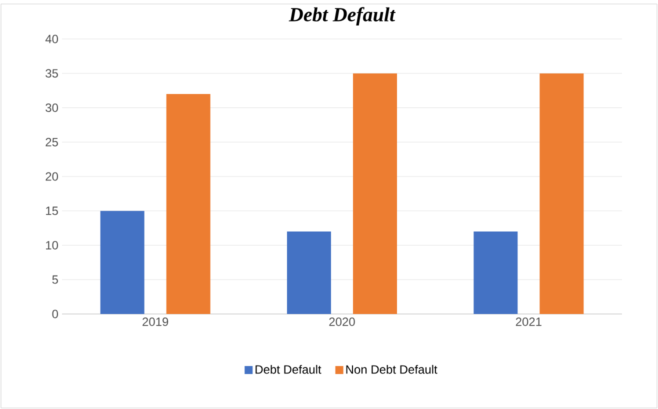 The height and width of the screenshot is (409, 658). What do you see at coordinates (52, 73) in the screenshot?
I see `y-tick-label: 35` at bounding box center [52, 73].